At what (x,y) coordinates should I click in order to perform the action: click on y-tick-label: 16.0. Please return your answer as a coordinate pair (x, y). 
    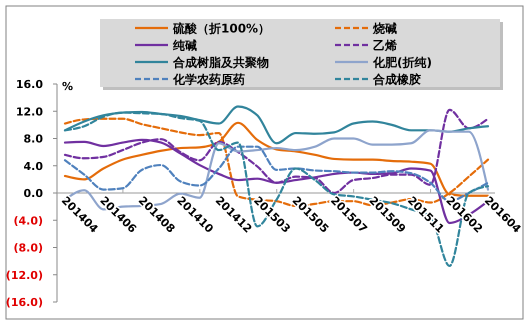
    Looking at the image, I should click on (30, 84).